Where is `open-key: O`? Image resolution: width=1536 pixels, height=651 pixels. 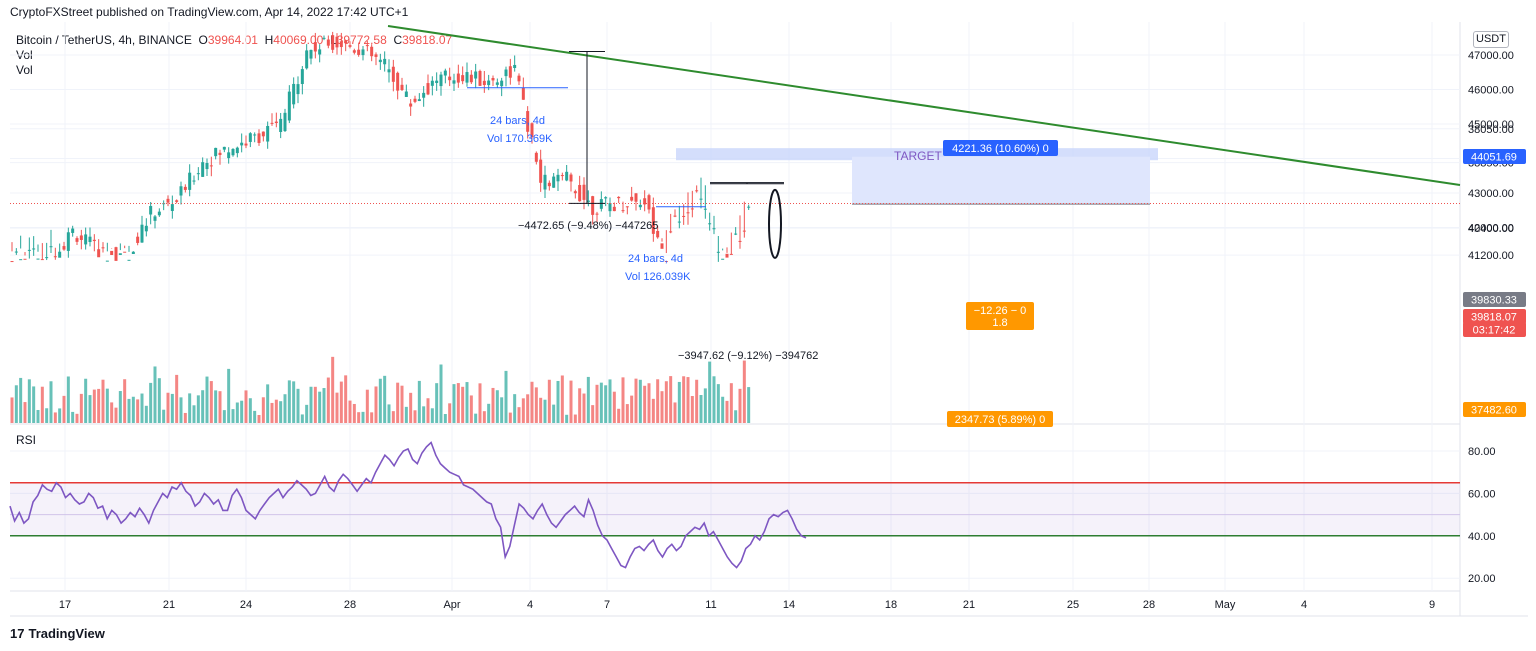 open-key: O is located at coordinates (203, 40).